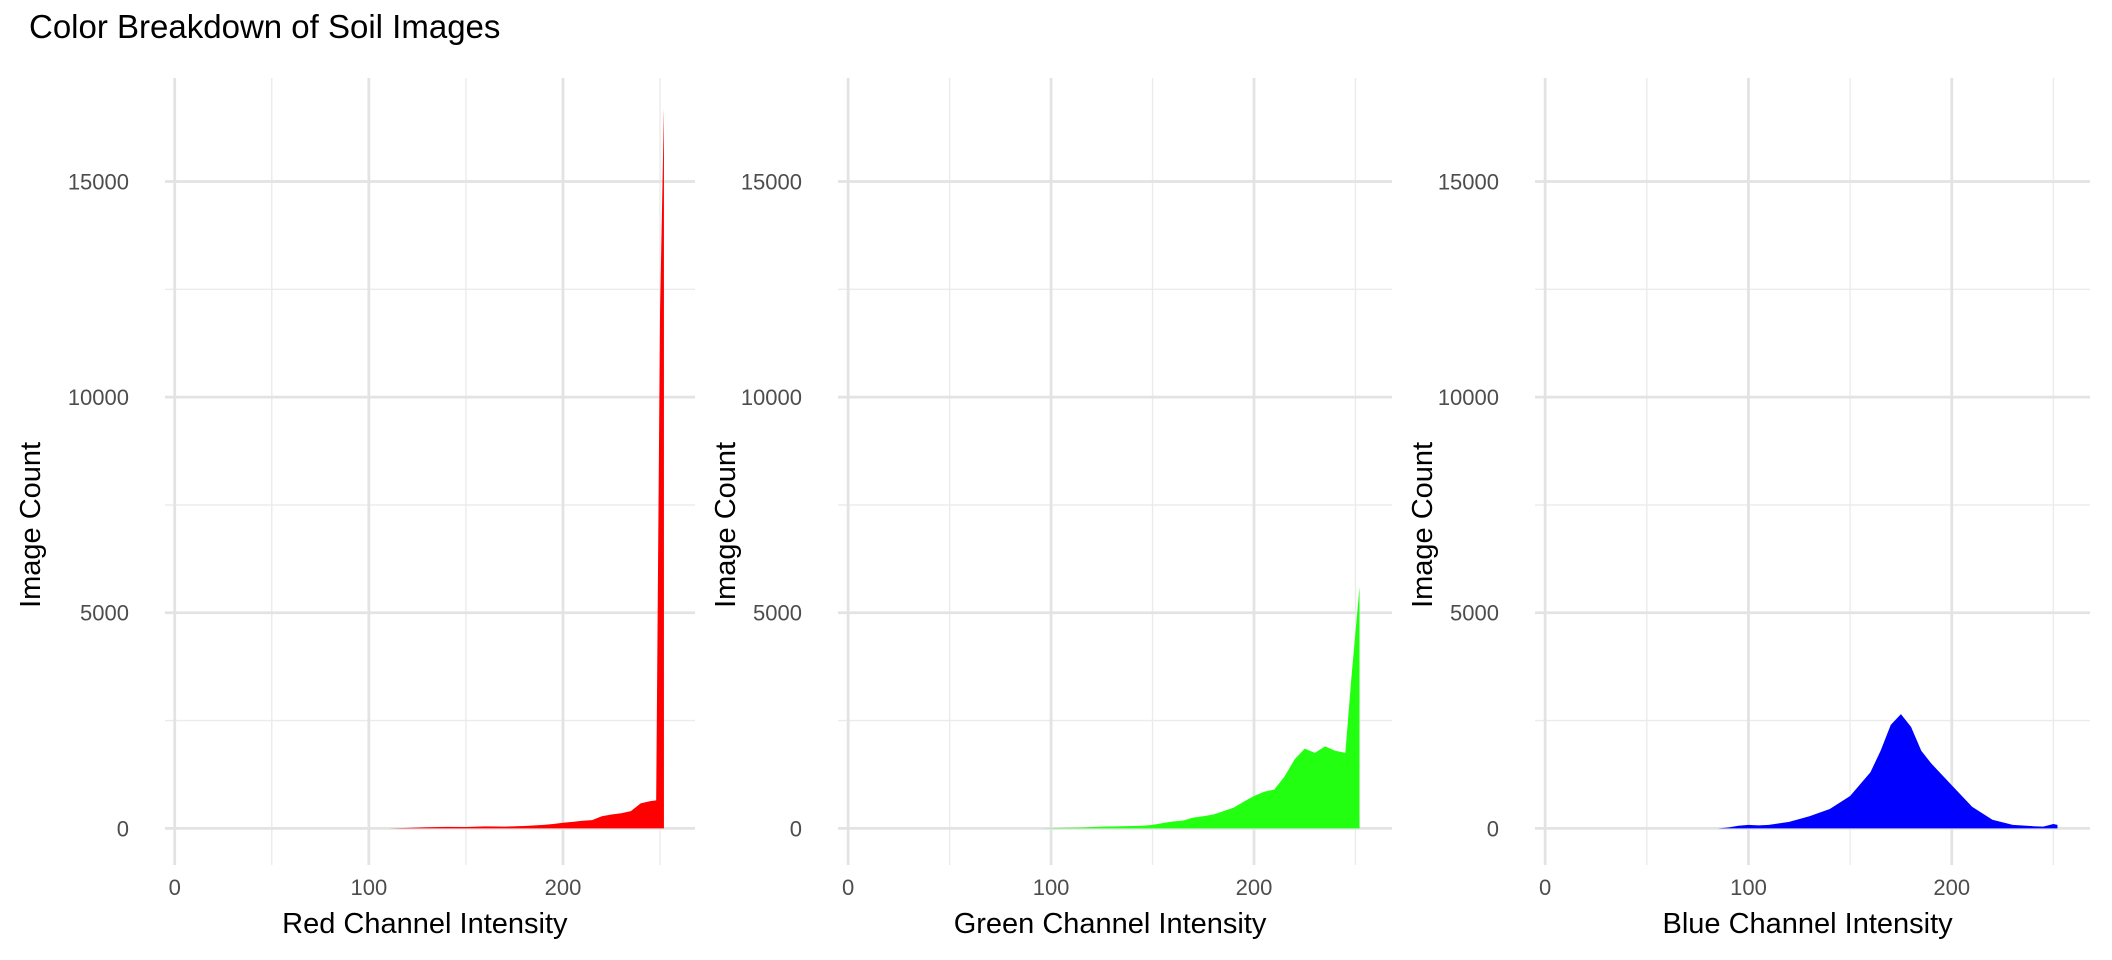 The image size is (2112, 960). What do you see at coordinates (425, 924) in the screenshot?
I see `red-x-axis-label: Red Channel Intensity` at bounding box center [425, 924].